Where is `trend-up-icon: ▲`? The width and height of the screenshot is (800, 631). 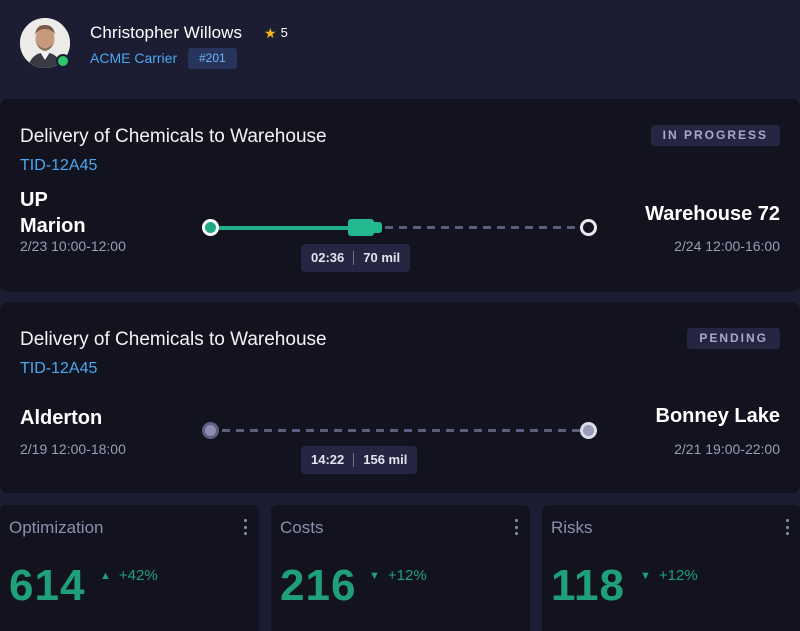
trend-up-icon: ▲ is located at coordinates (105, 575).